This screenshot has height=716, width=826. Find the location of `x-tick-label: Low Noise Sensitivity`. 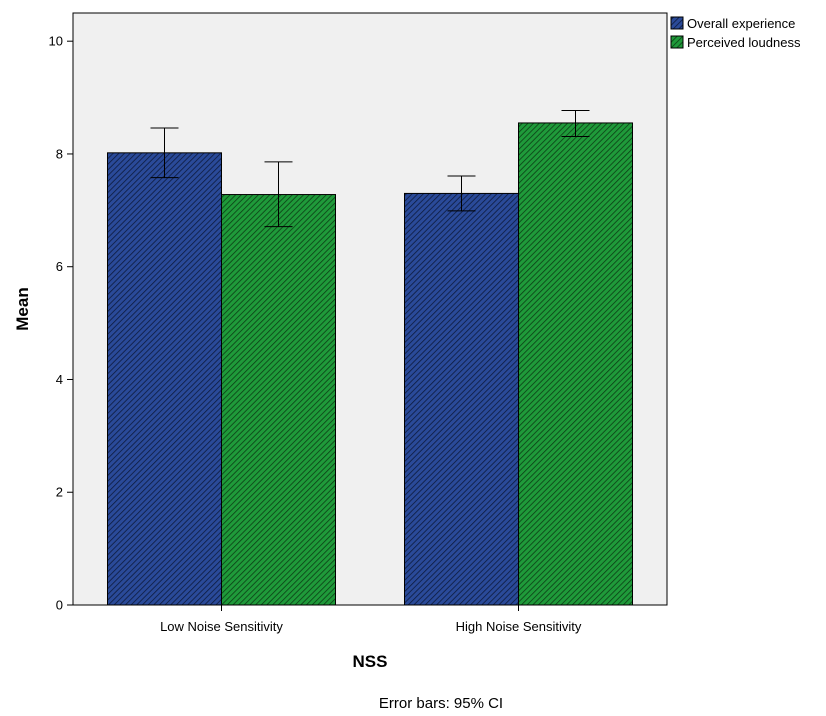

x-tick-label: Low Noise Sensitivity is located at coordinates (221, 626).